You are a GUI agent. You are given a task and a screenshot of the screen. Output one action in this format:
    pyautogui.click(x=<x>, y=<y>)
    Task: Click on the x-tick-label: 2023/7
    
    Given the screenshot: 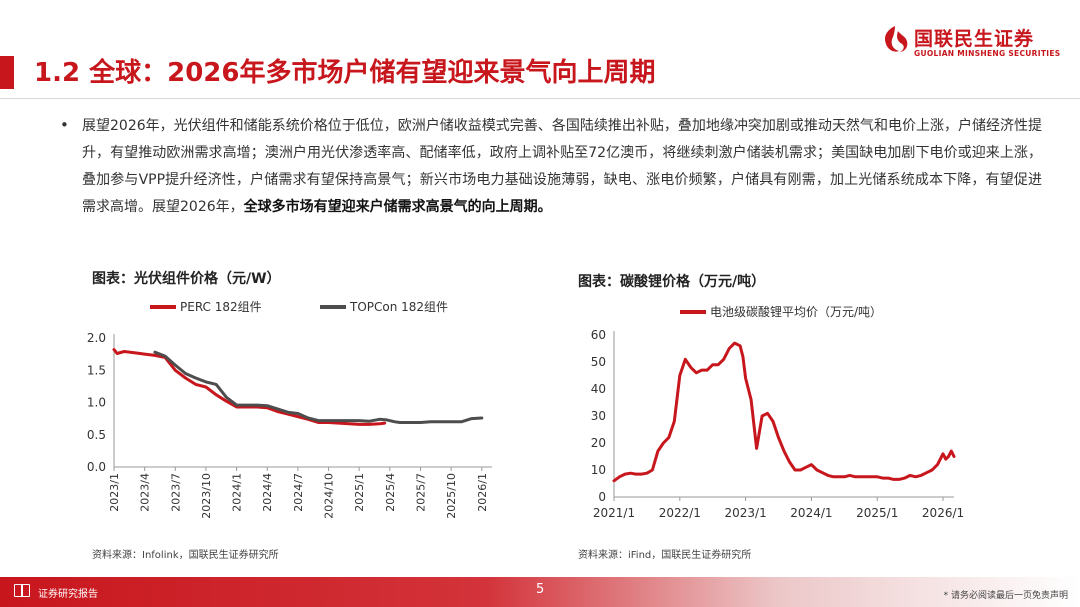 What is the action you would take?
    pyautogui.click(x=175, y=492)
    